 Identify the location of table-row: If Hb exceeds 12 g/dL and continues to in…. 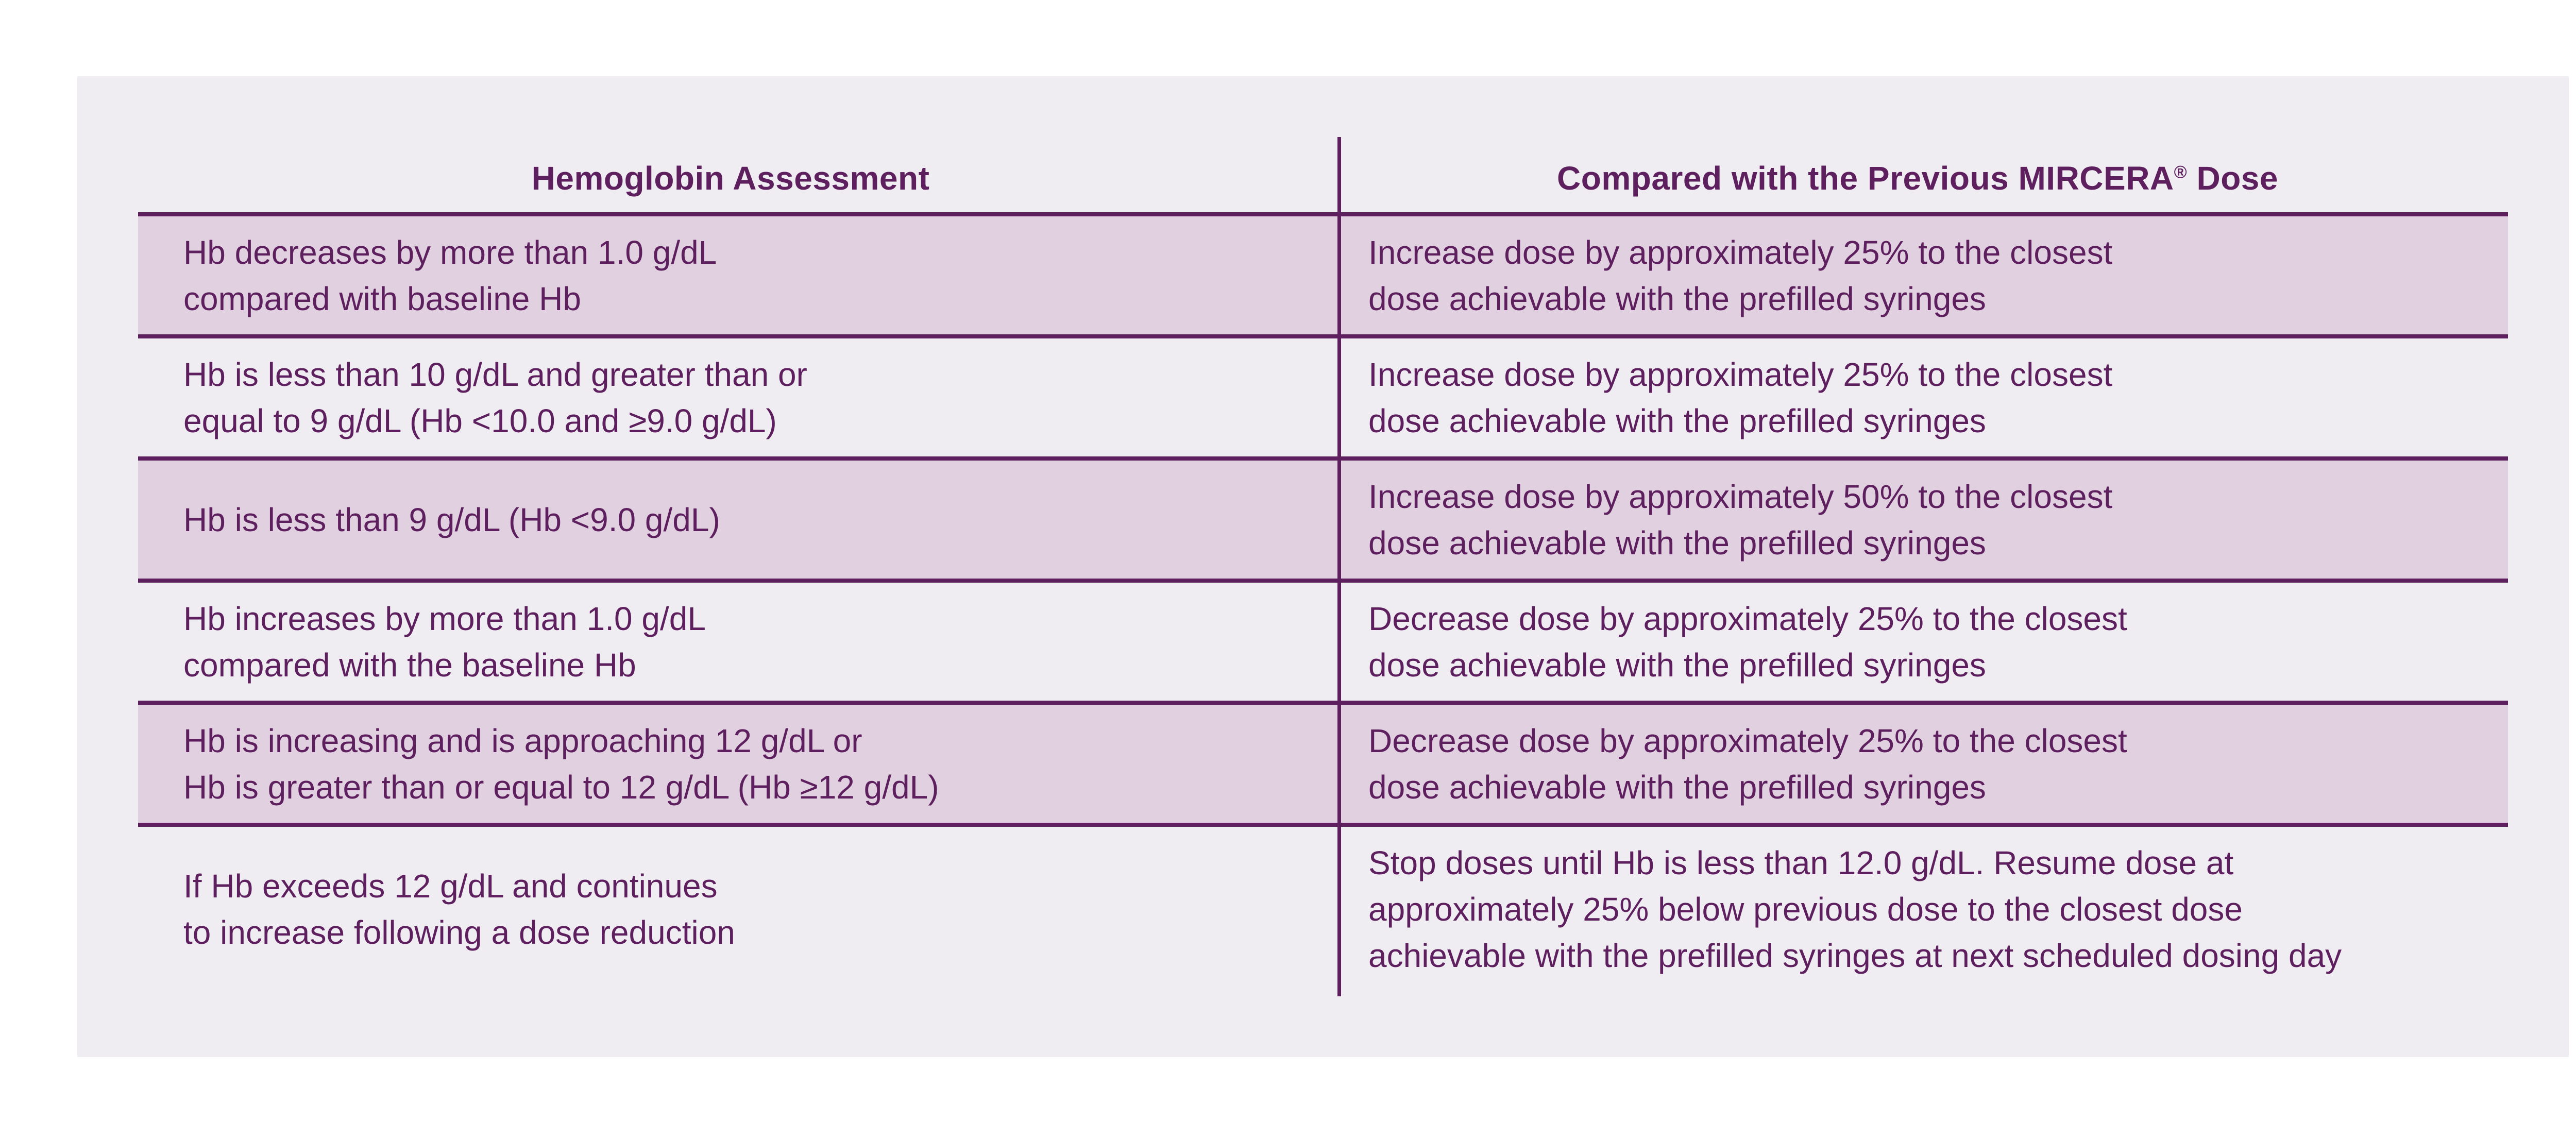
(1323, 909).